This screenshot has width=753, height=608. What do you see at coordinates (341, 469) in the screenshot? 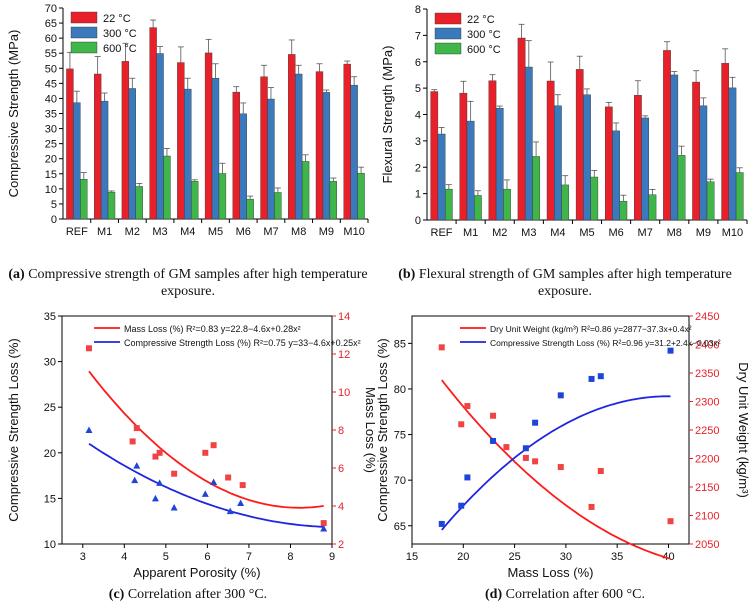
I see `y2-tick-label: 6` at bounding box center [341, 469].